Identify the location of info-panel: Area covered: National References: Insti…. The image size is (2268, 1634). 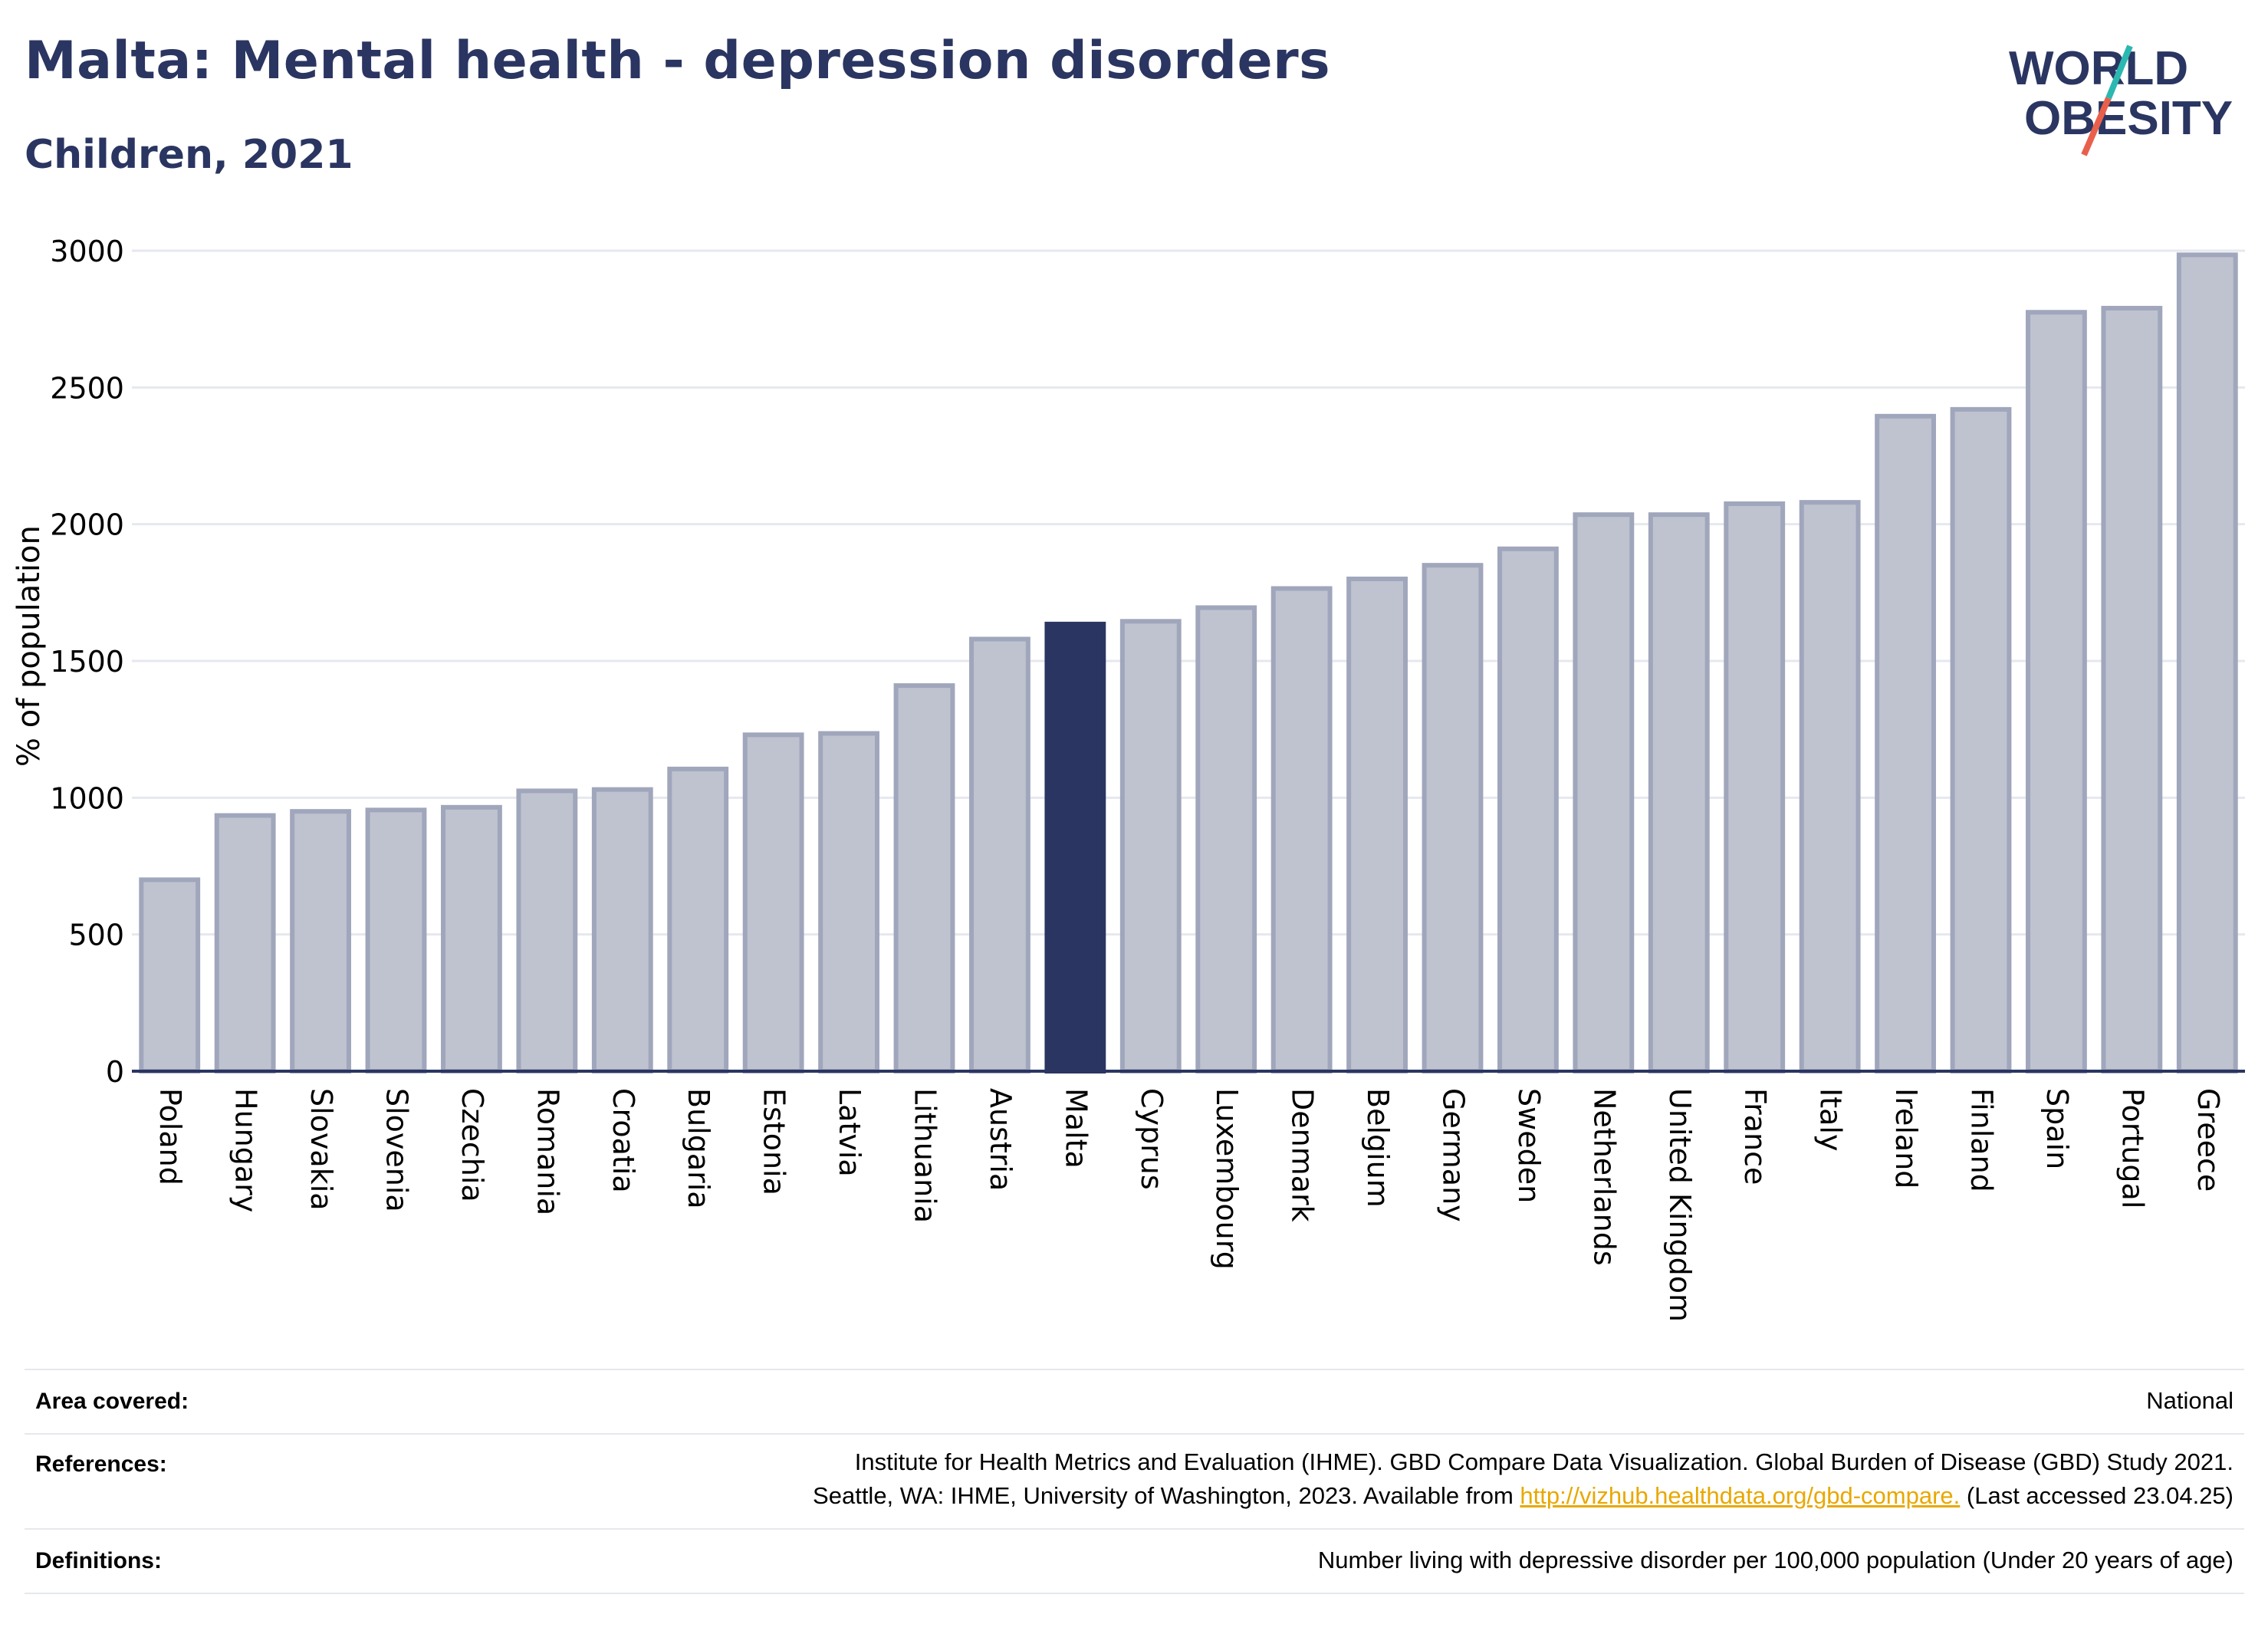
(1134, 1484).